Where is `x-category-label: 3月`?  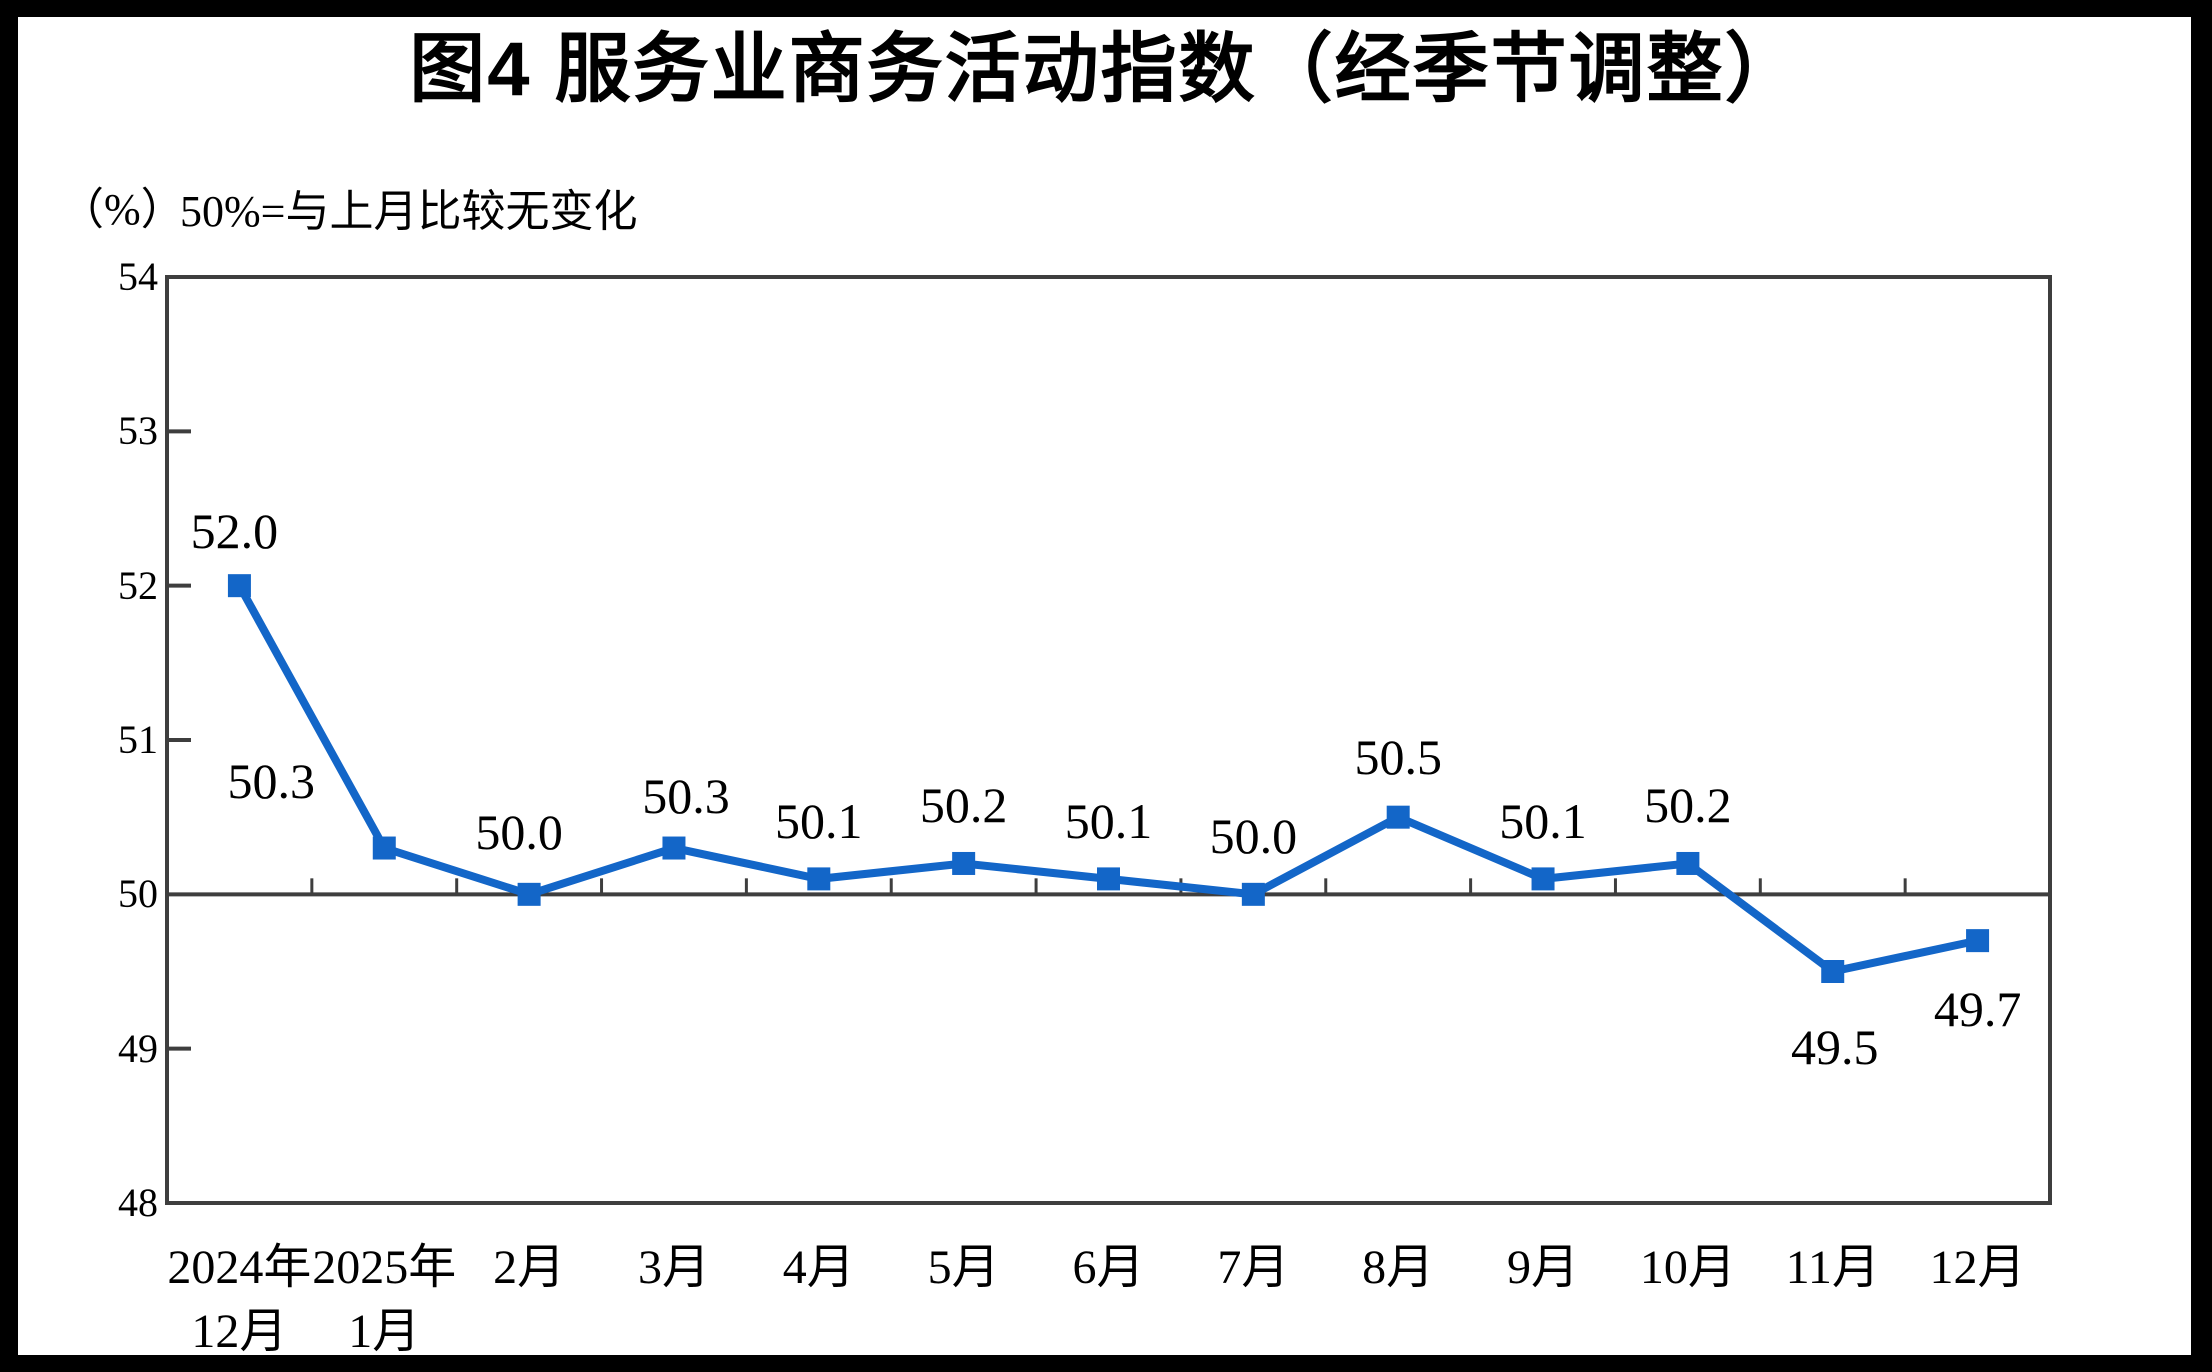
x-category-label: 3月 is located at coordinates (673, 1267).